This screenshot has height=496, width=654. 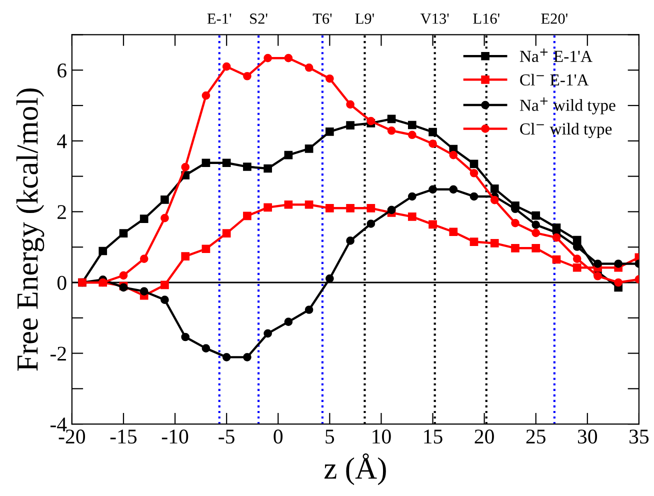 What do you see at coordinates (434, 19) in the screenshot?
I see `ref-line-label: V13'` at bounding box center [434, 19].